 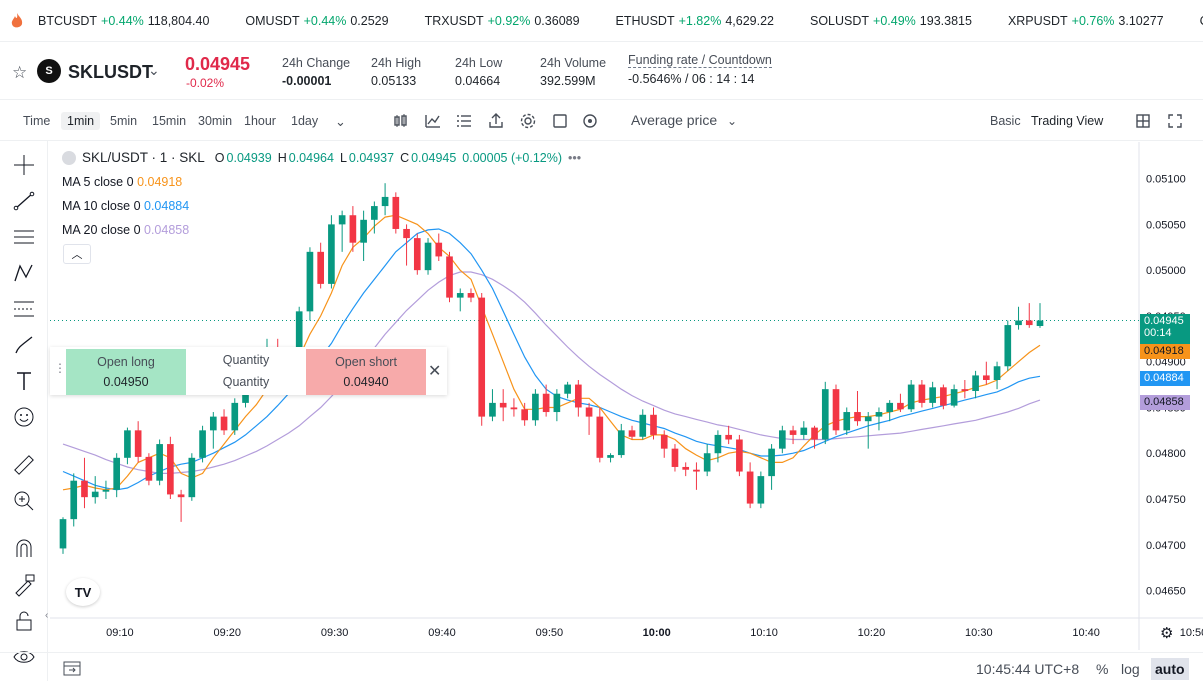 What do you see at coordinates (464, 121) in the screenshot?
I see `list-icon` at bounding box center [464, 121].